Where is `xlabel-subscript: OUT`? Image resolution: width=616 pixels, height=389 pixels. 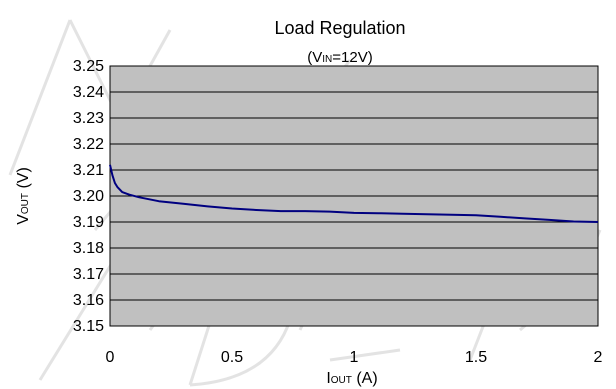 xlabel-subscript: OUT is located at coordinates (341, 380).